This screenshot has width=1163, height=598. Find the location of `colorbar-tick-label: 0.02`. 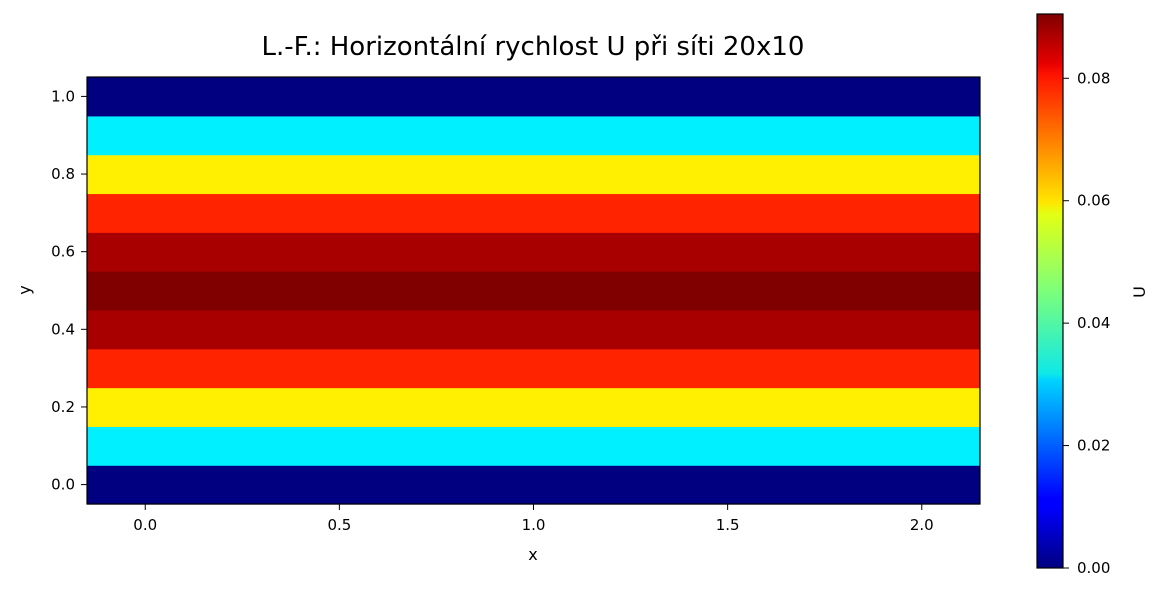

colorbar-tick-label: 0.02 is located at coordinates (1093, 446).